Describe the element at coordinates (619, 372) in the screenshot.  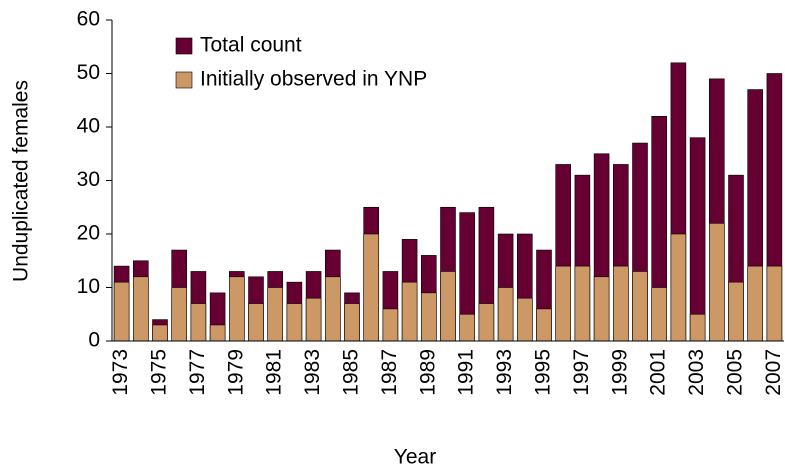
I see `x-tick-label: 1999` at that location.